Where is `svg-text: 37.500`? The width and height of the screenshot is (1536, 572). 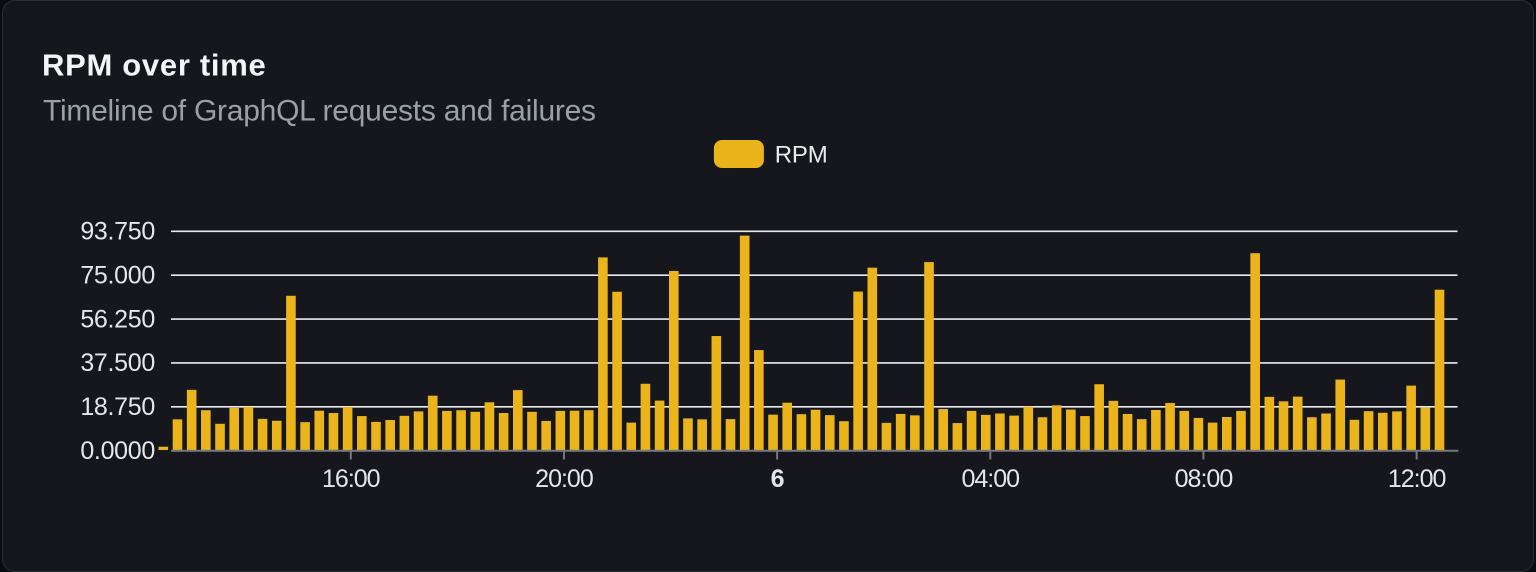
svg-text: 37.500 is located at coordinates (117, 363).